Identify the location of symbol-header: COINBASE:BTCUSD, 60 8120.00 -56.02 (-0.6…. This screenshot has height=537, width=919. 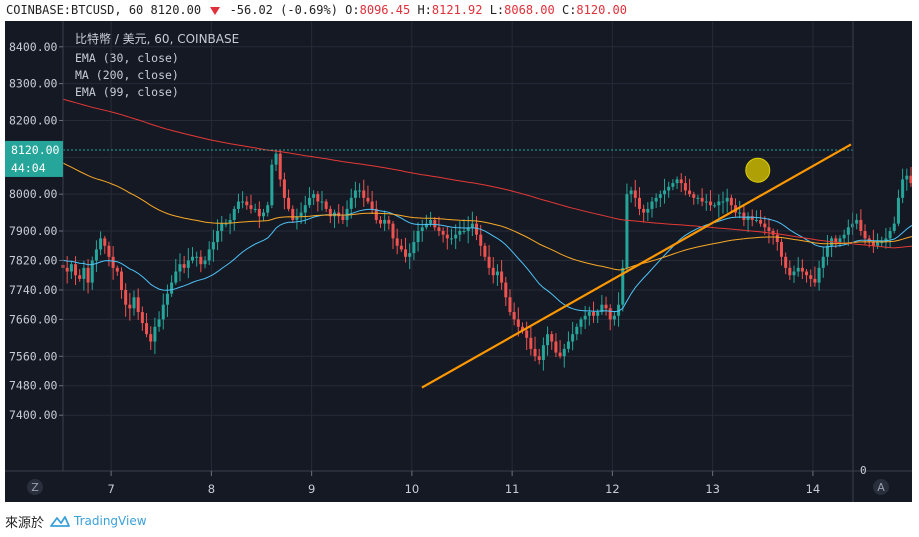
(458, 10).